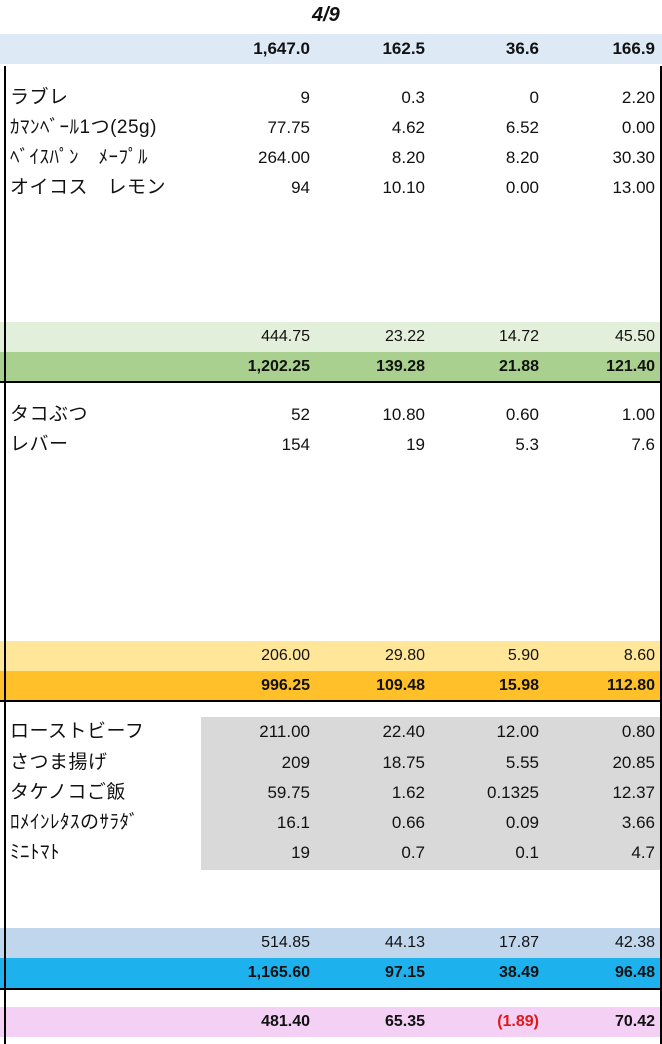  What do you see at coordinates (288, 127) in the screenshot?
I see `item-calories: 77.75` at bounding box center [288, 127].